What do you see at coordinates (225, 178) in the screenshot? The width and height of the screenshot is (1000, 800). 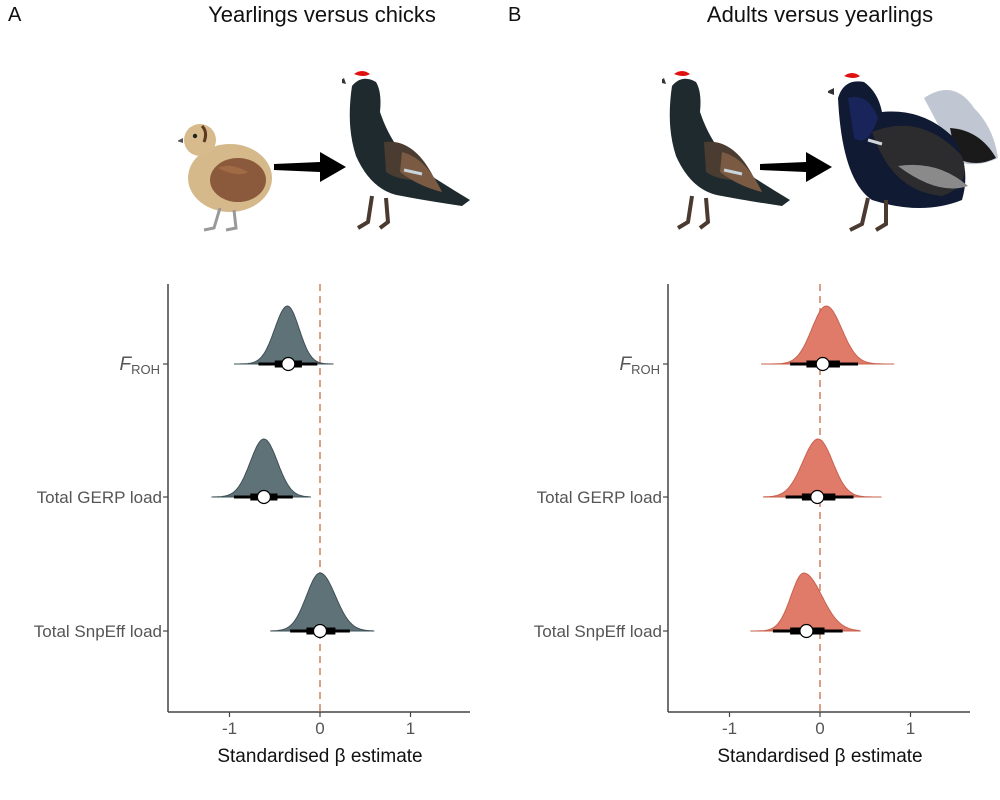 I see `chick-bird-icon` at bounding box center [225, 178].